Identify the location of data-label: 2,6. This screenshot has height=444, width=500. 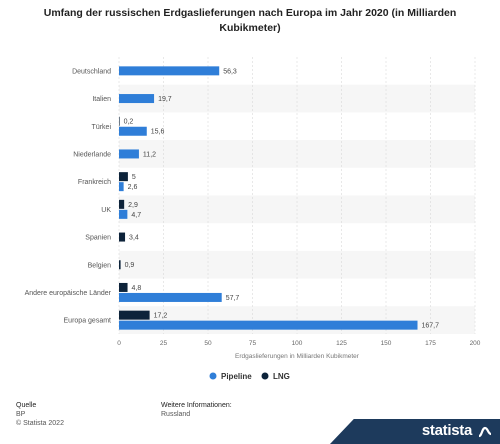
(133, 187).